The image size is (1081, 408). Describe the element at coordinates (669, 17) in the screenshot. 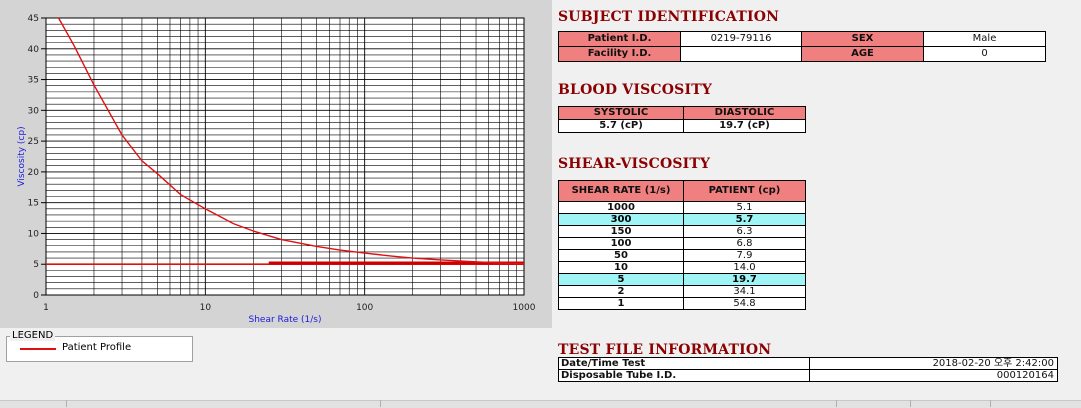

I see `subject-heading: SUBJECT IDENTIFICATION` at that location.